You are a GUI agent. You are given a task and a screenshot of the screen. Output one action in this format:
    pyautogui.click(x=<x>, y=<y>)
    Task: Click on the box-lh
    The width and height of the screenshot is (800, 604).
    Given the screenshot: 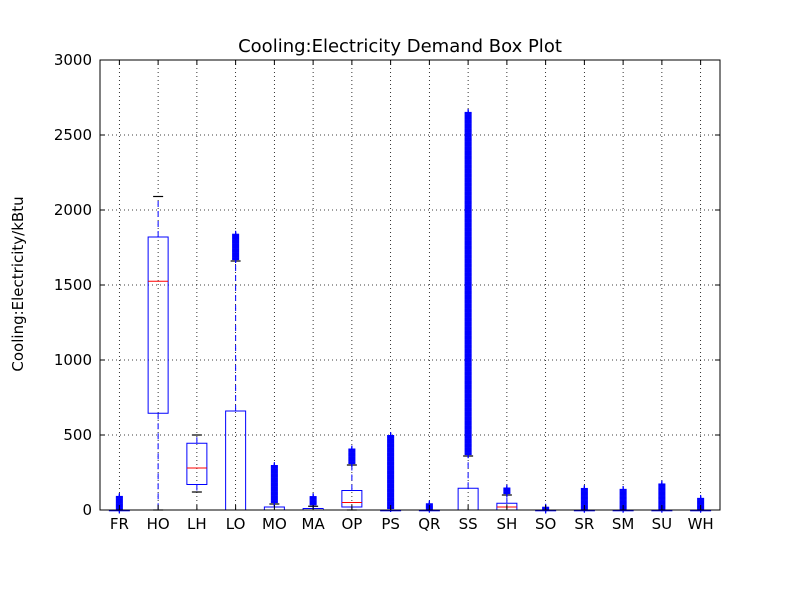 What is the action you would take?
    pyautogui.click(x=197, y=463)
    